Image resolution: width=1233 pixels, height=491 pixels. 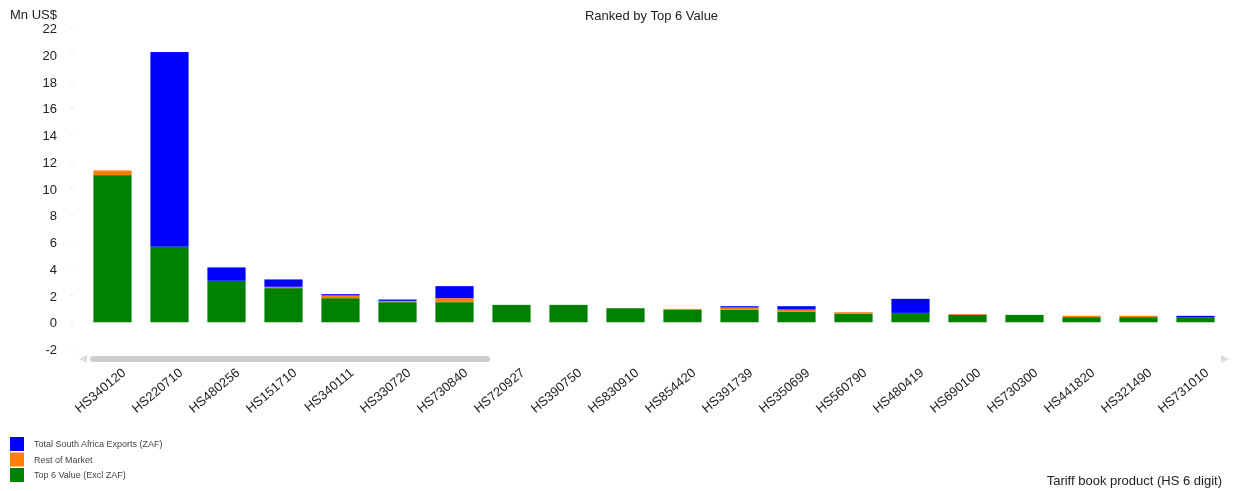 I want to click on y-tick-label: 16, so click(x=49, y=109).